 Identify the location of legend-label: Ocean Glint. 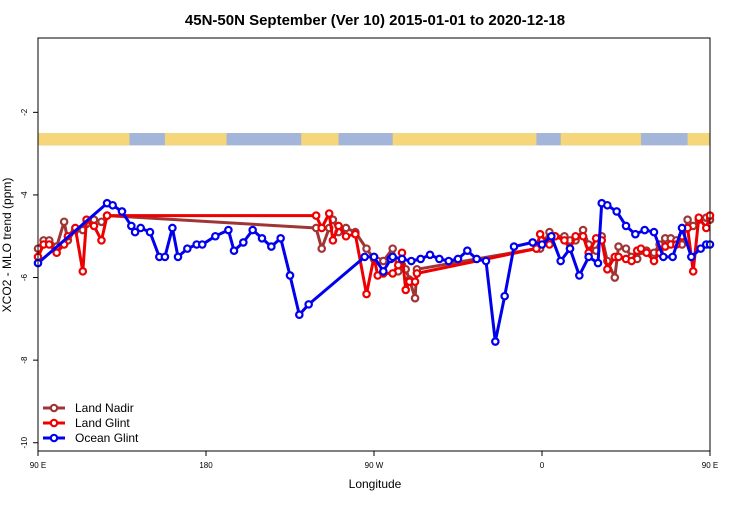
(107, 438).